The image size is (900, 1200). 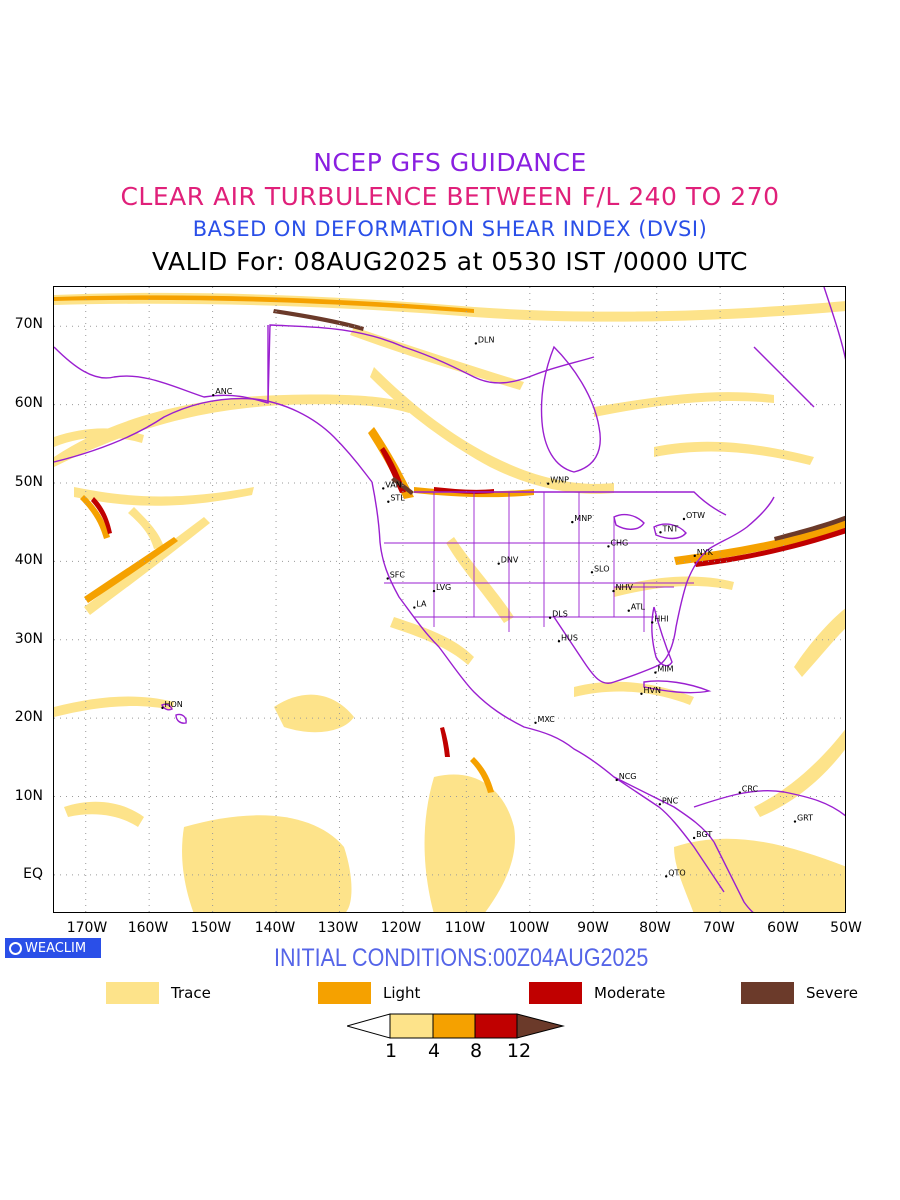 I want to click on station-label: LA, so click(x=421, y=604).